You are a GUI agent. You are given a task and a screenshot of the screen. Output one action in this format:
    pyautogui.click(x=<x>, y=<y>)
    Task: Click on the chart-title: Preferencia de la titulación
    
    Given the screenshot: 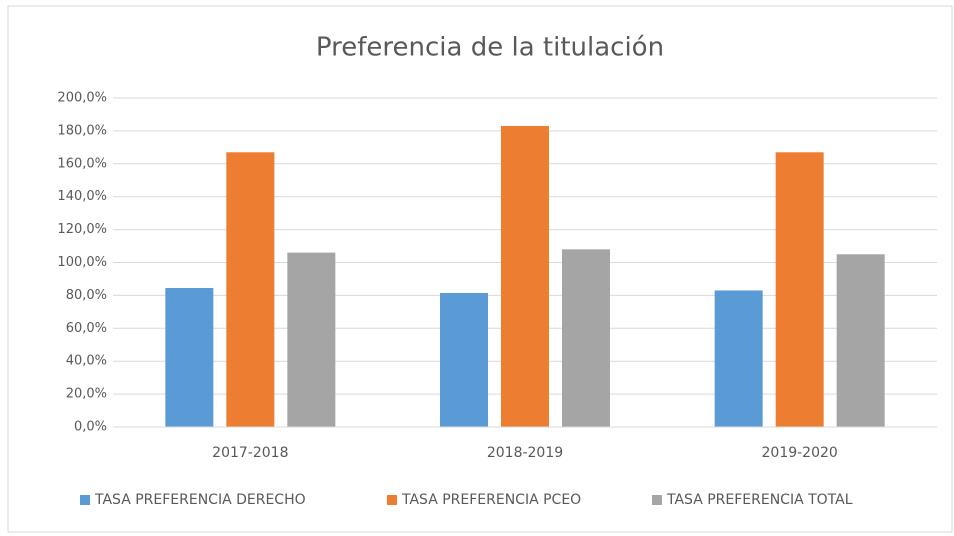 What is the action you would take?
    pyautogui.click(x=490, y=48)
    